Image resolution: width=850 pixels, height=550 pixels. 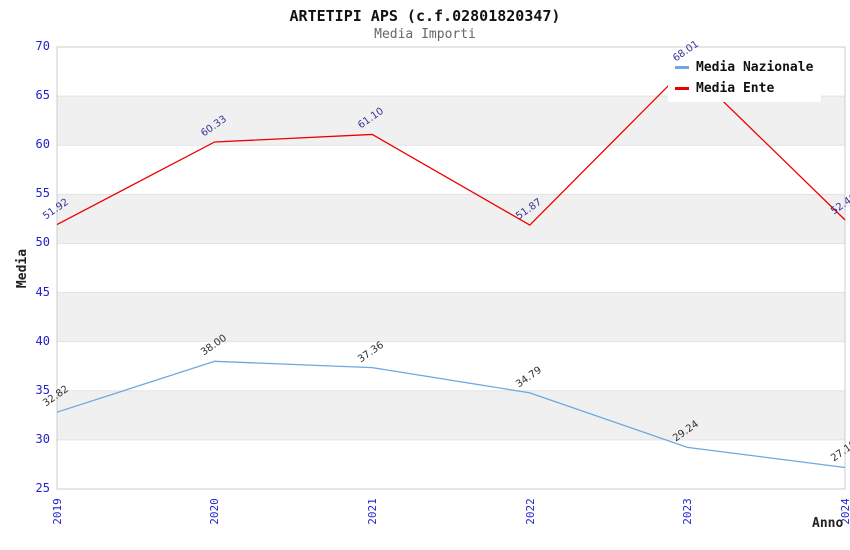 I want to click on chart-subtitle: Media Importi, so click(x=425, y=34).